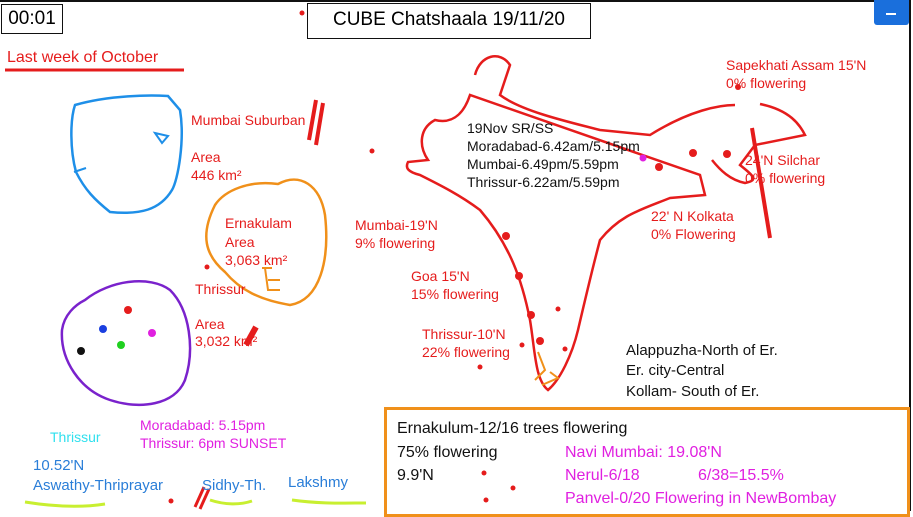  What do you see at coordinates (543, 164) in the screenshot?
I see `sunrise-sunset-line: Mumbai-6.49pm/5.59pm` at bounding box center [543, 164].